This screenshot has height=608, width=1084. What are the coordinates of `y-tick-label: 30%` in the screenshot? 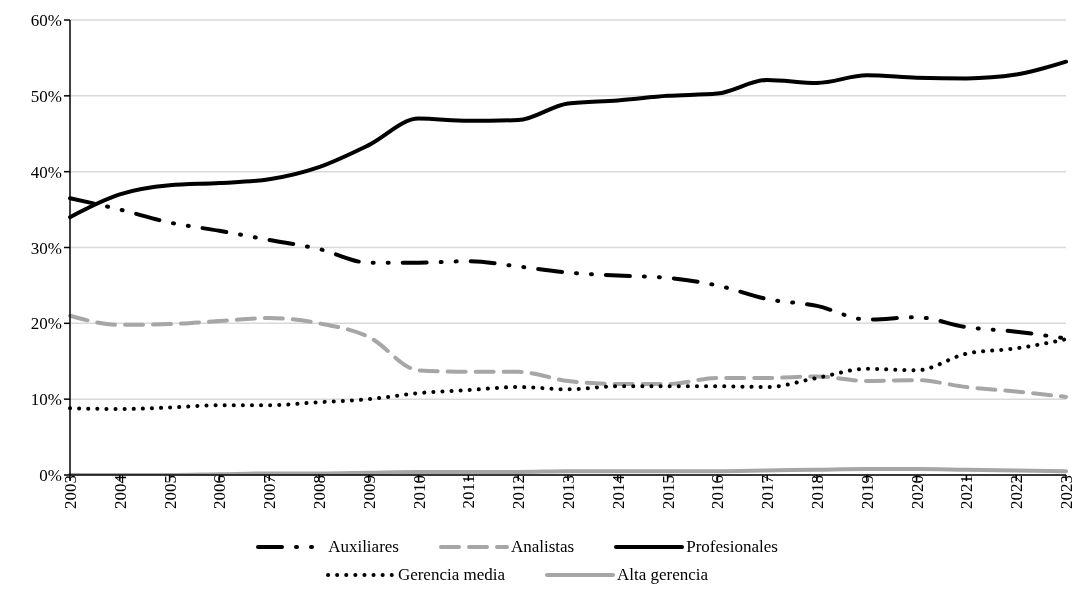 It's located at (46, 248).